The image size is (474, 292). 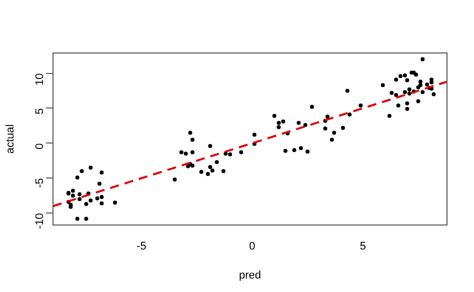 What do you see at coordinates (252, 246) in the screenshot?
I see `x-tick-label: 0` at bounding box center [252, 246].